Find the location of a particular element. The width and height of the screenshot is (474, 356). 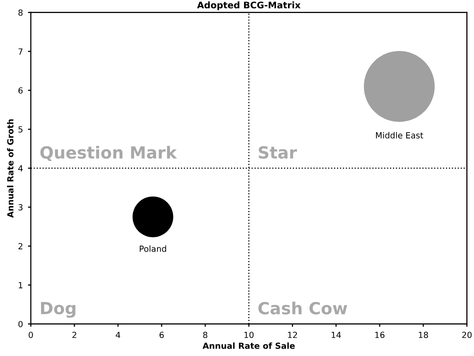

y-axis-title: Annual Rate of Groth is located at coordinates (10, 168).